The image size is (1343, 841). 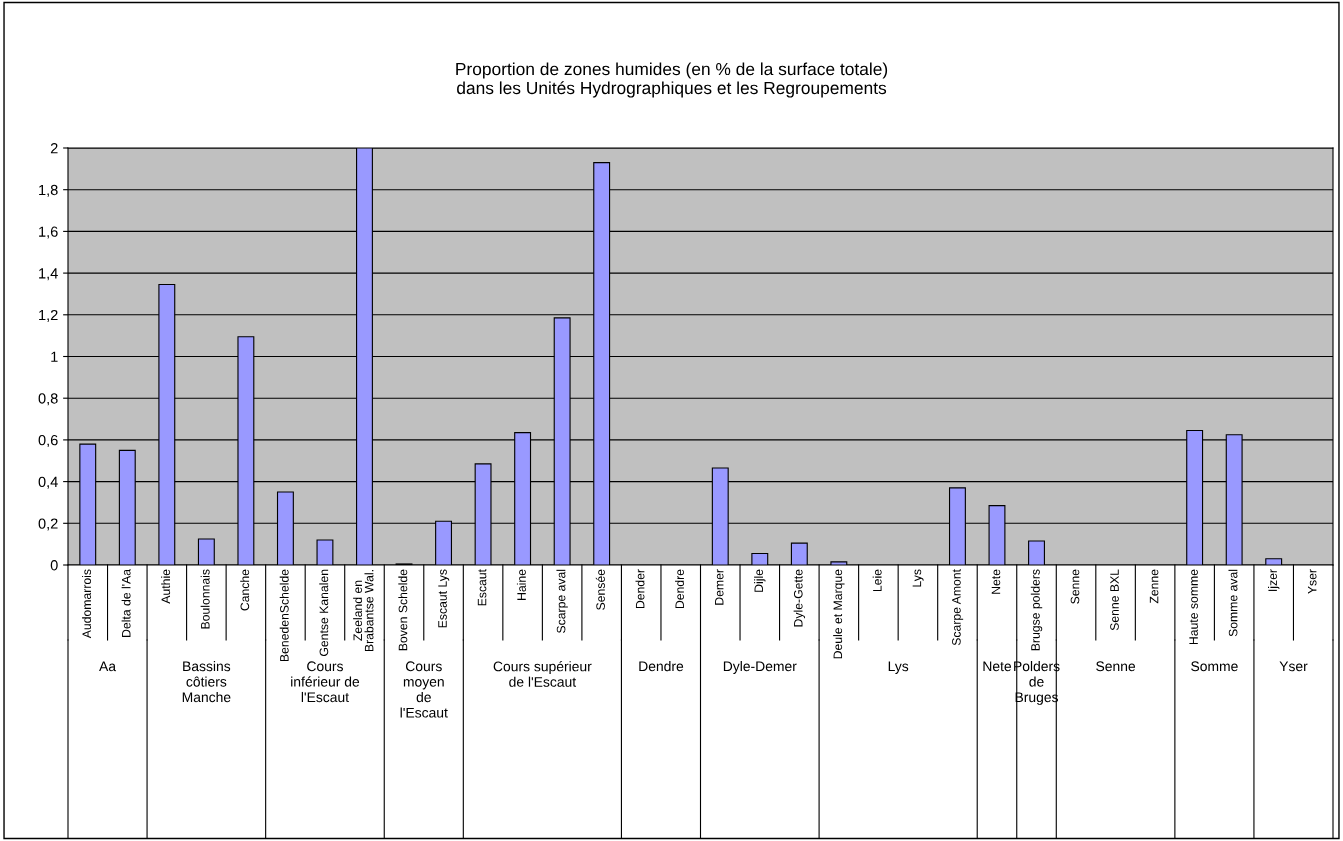 I want to click on text: Dyle-Demer, so click(x=760, y=667).